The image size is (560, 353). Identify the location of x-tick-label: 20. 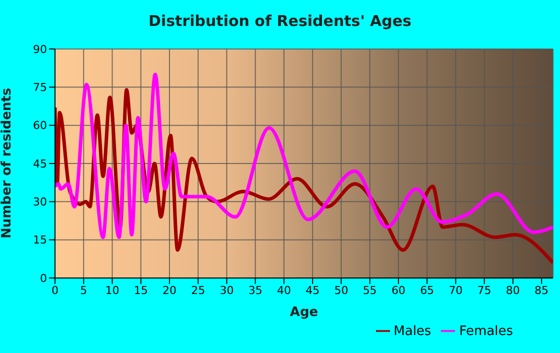
(169, 290).